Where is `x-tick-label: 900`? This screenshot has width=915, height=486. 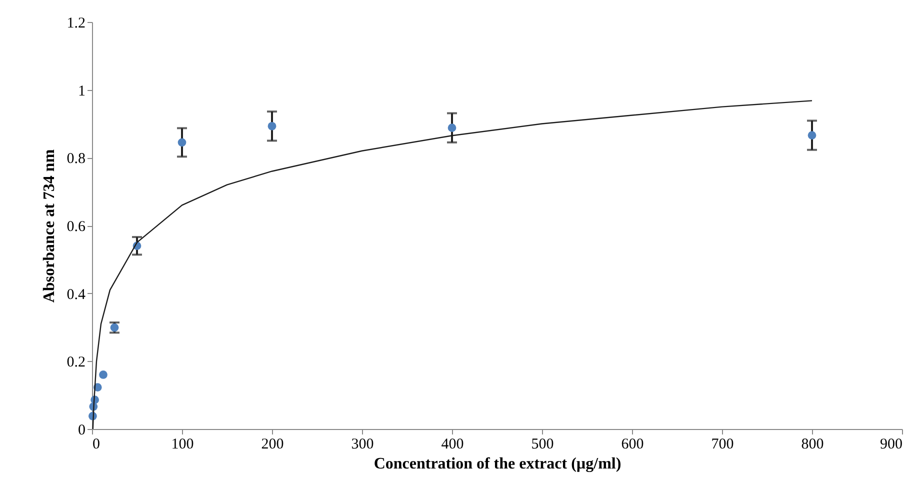 x-tick-label: 900 is located at coordinates (891, 444).